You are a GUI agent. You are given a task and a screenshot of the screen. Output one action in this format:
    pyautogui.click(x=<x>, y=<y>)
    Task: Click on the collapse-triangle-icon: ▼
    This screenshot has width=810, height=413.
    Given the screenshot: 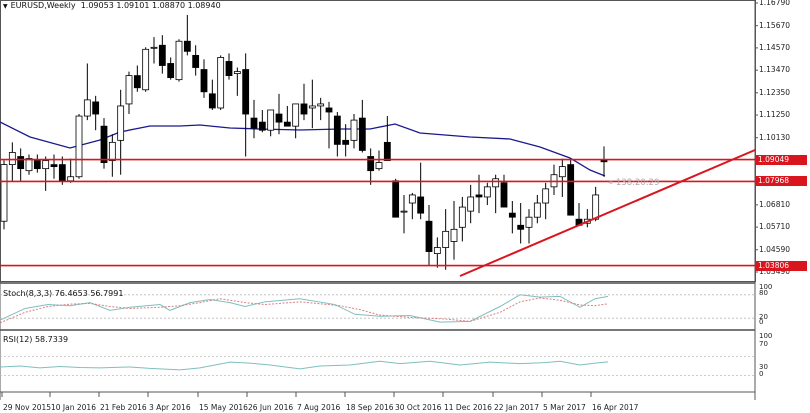 What is the action you would take?
    pyautogui.click(x=5, y=6)
    